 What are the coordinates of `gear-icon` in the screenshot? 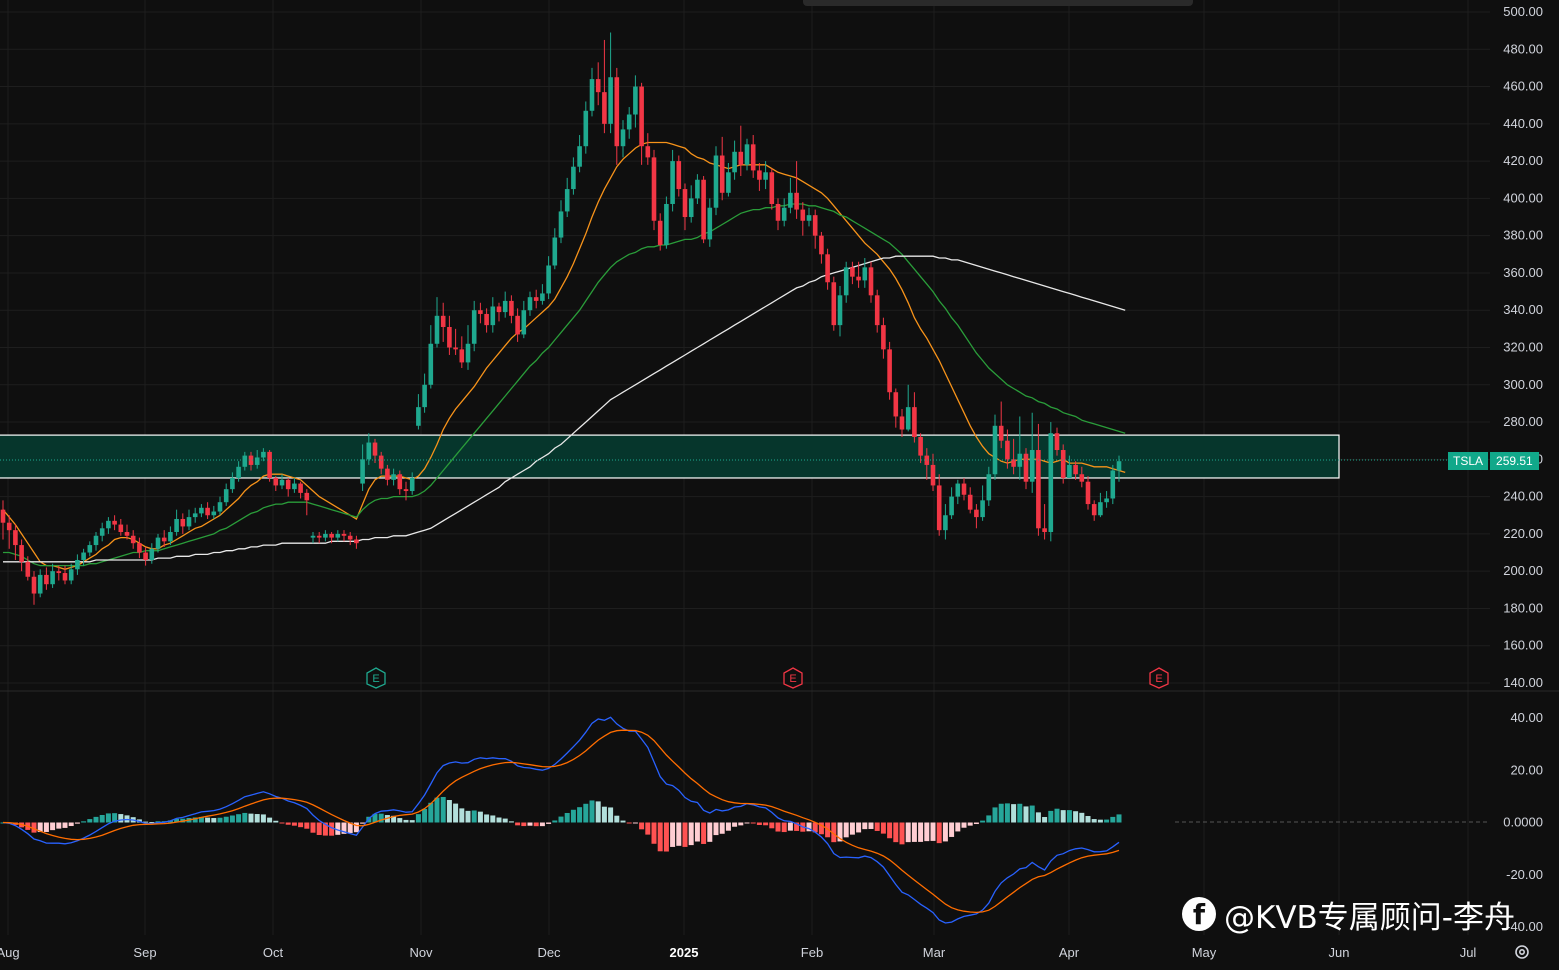 It's located at (1522, 952).